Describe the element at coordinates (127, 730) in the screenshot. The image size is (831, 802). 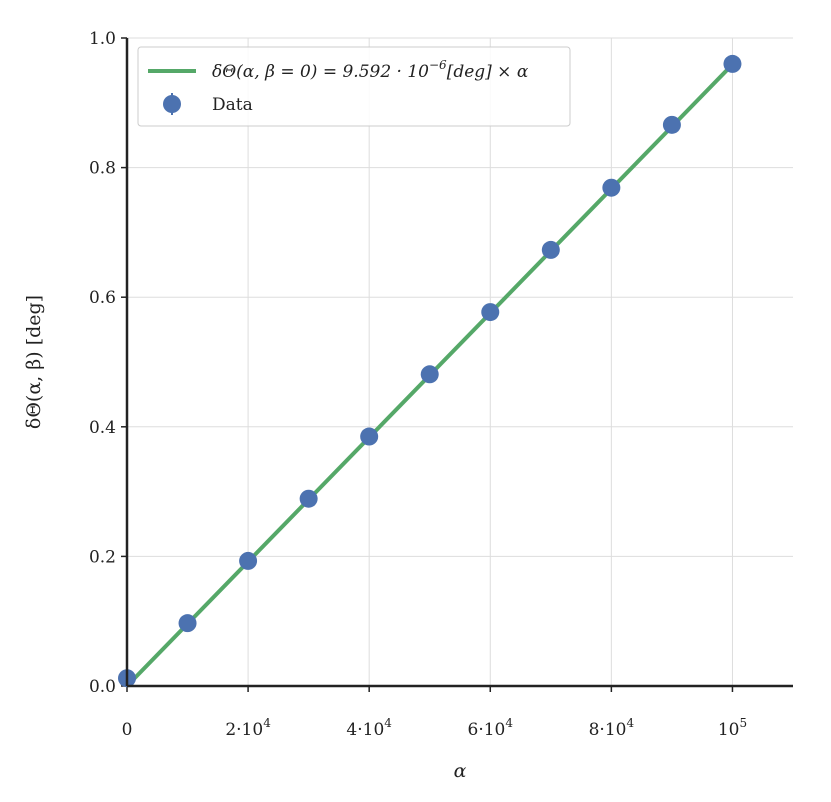
I see `x-tick-label: 0` at that location.